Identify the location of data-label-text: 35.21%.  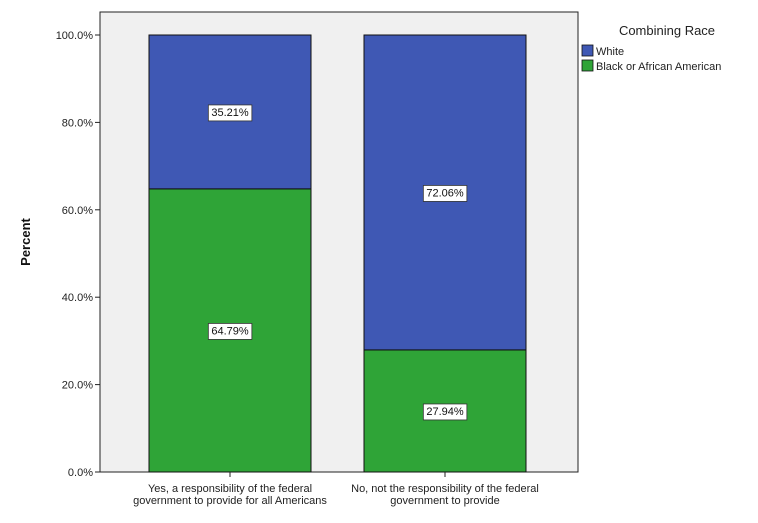
(230, 113).